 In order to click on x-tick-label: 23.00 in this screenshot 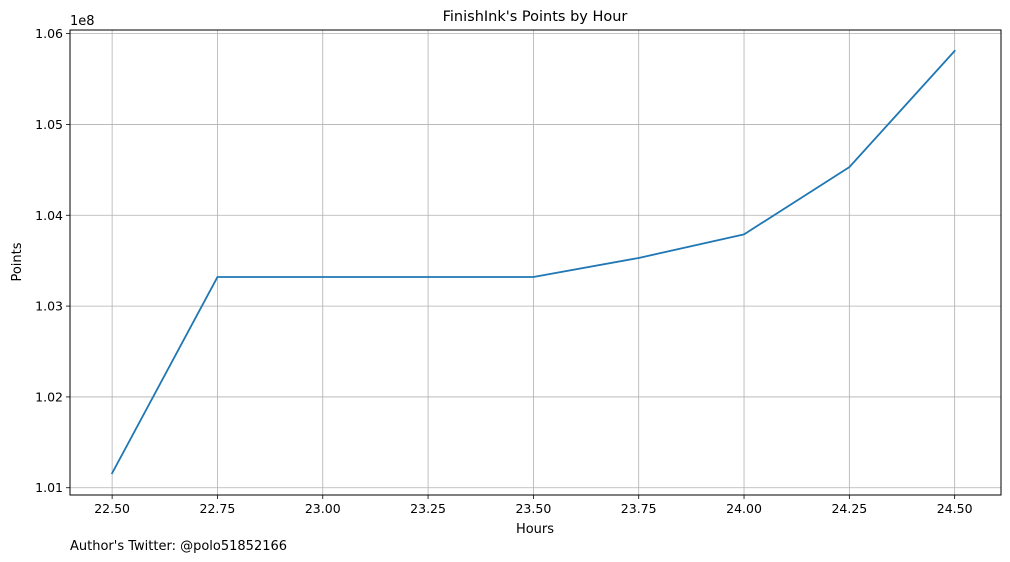, I will do `click(323, 508)`.